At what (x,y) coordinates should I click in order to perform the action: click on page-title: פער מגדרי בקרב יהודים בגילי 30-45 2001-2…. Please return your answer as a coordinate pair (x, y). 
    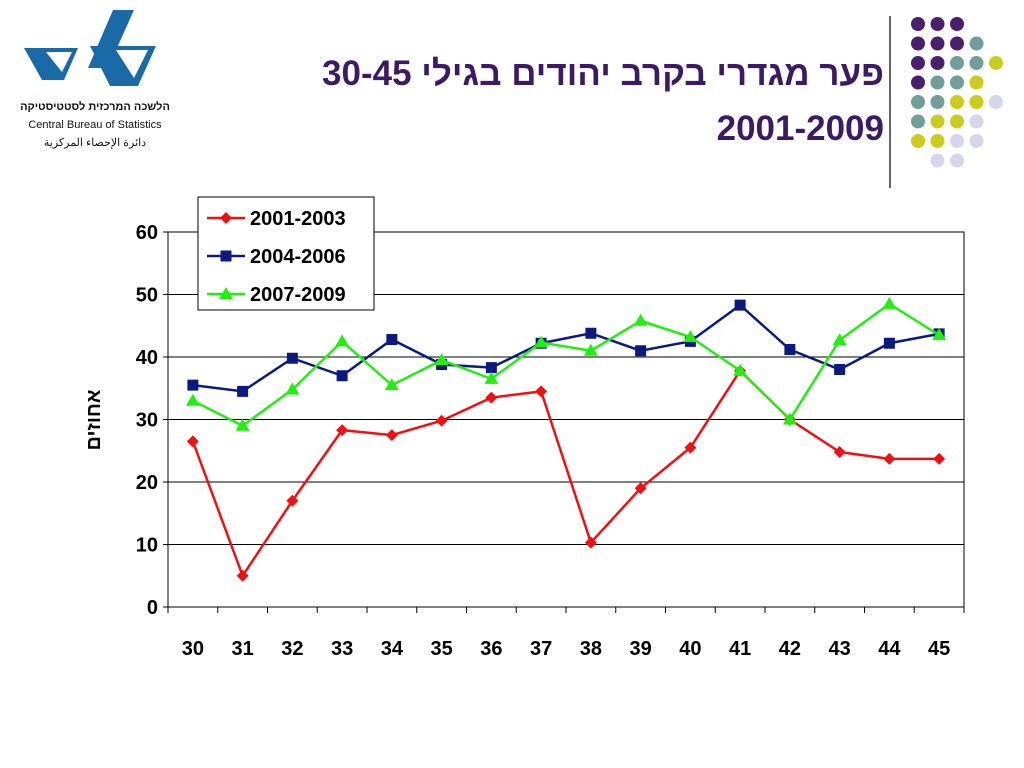
    Looking at the image, I should click on (534, 101).